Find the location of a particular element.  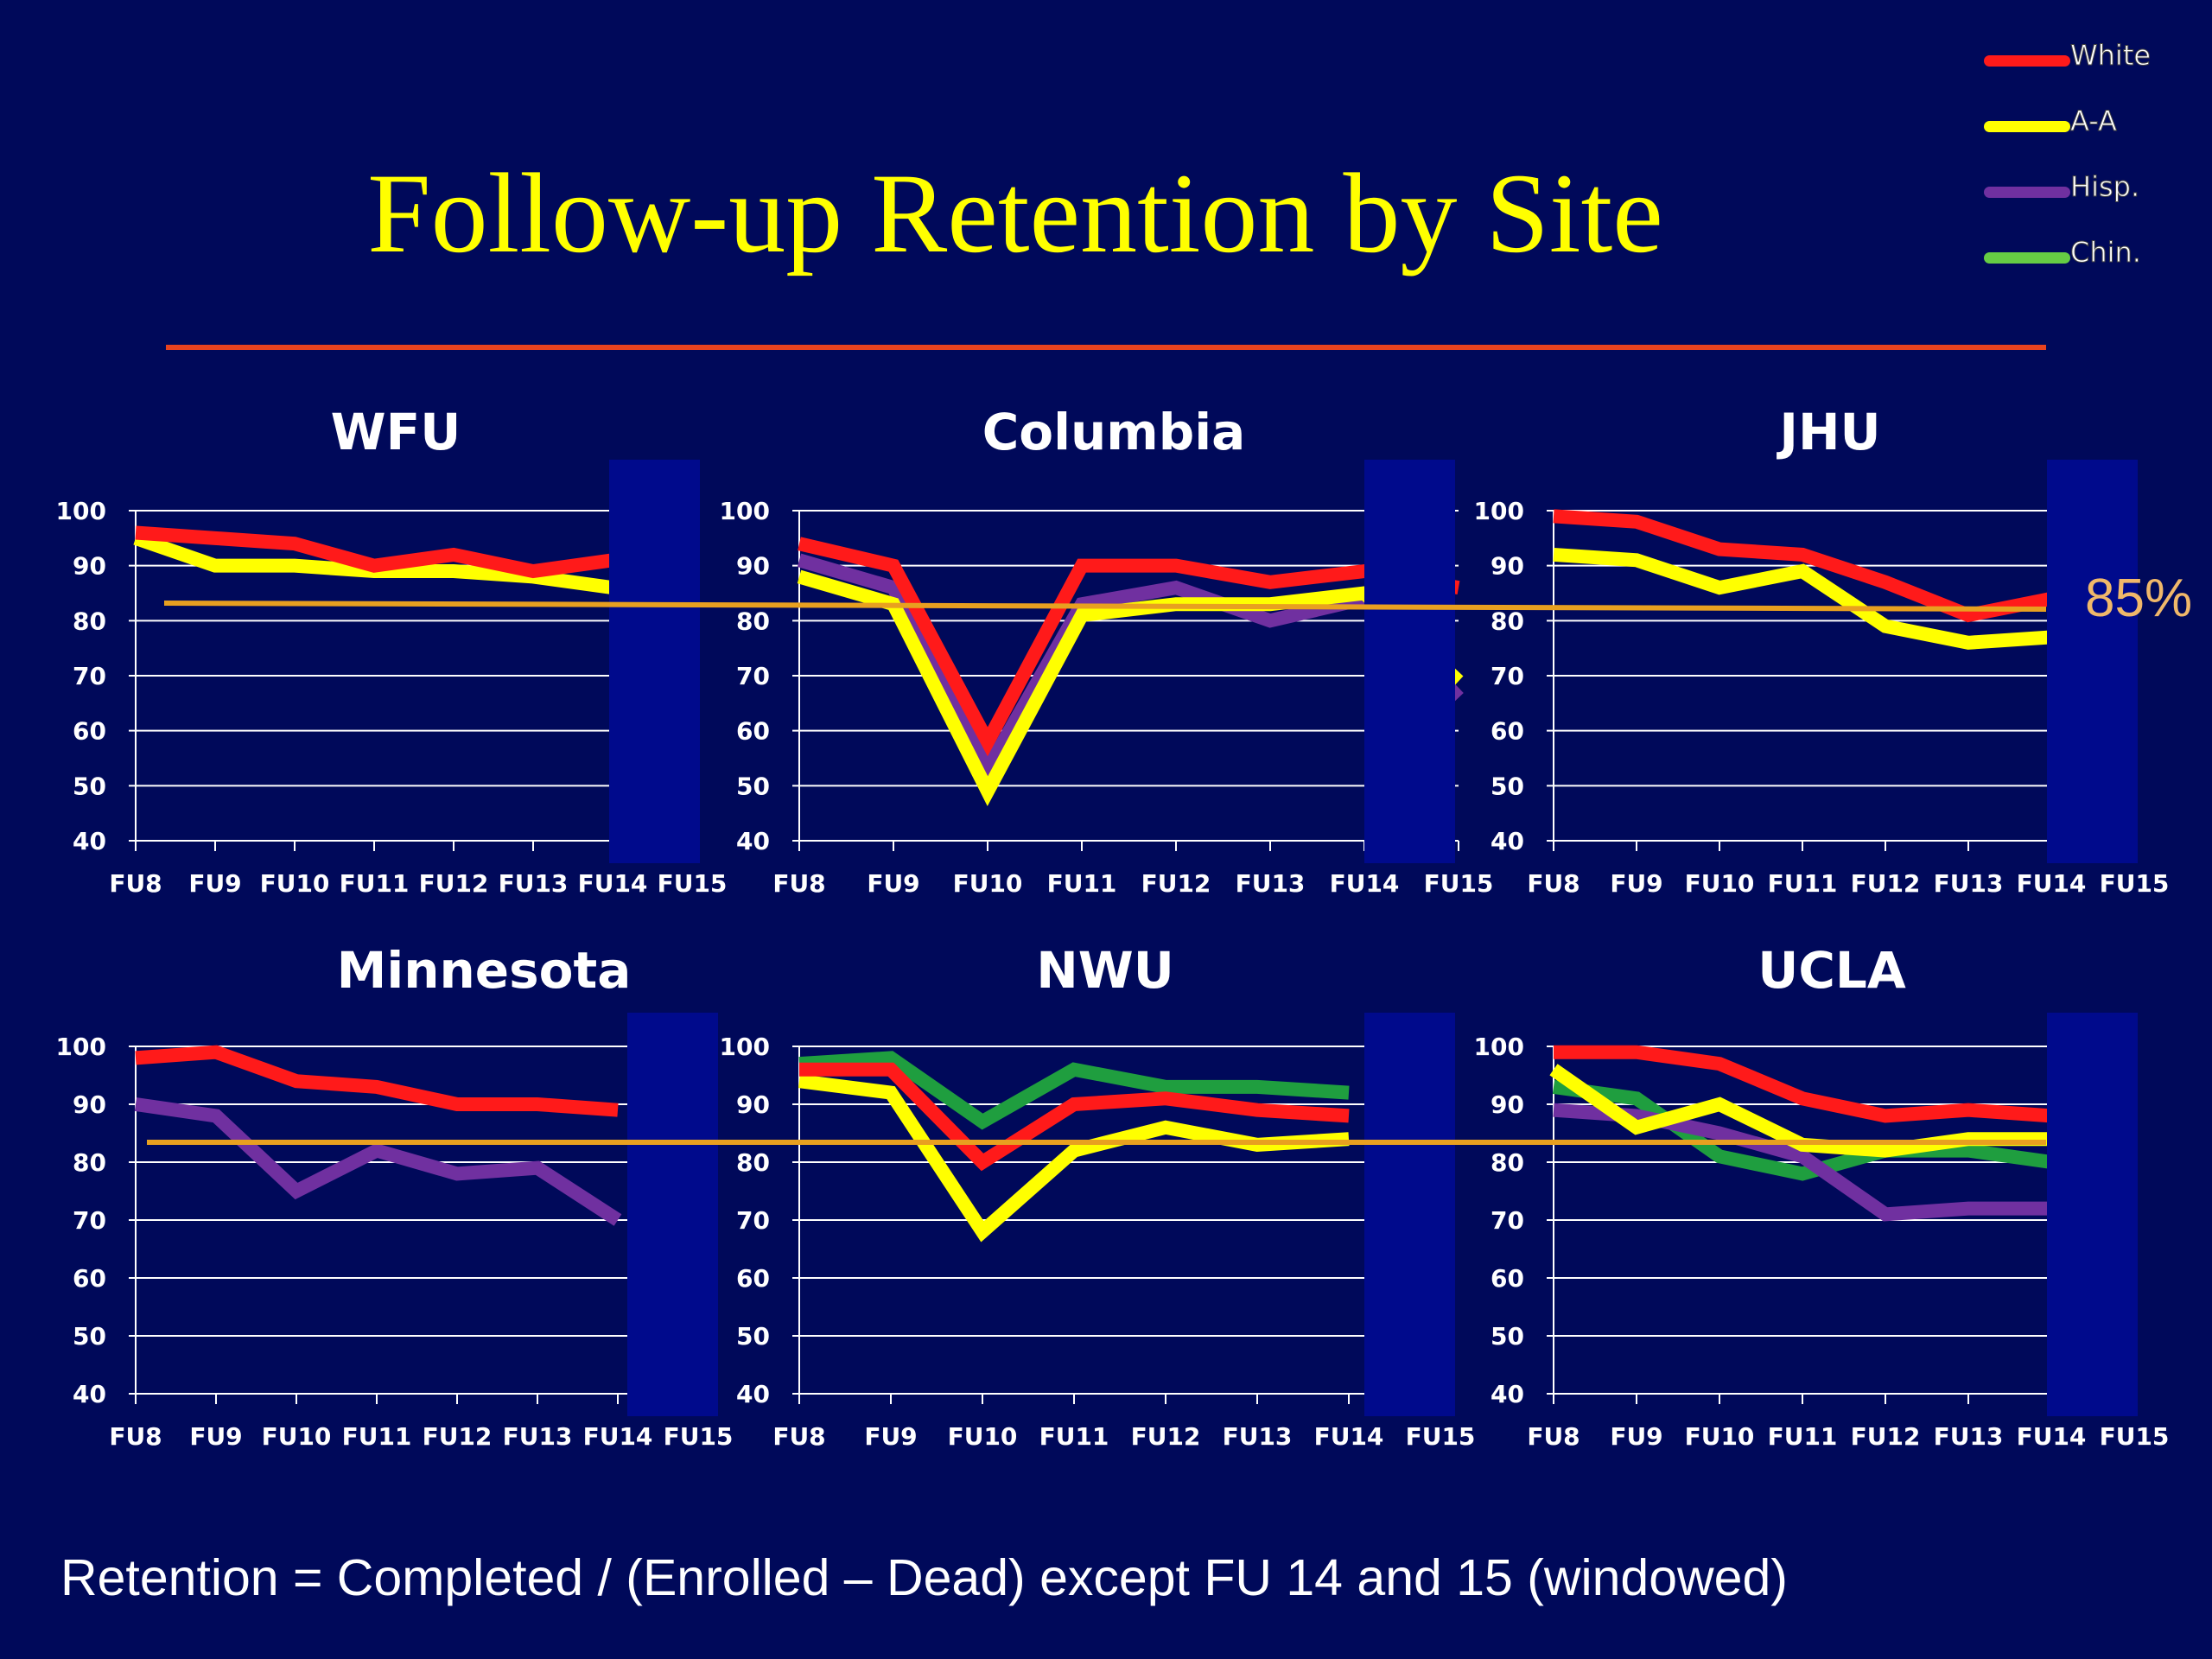

slide-title: Follow-up Retention by Site is located at coordinates (1015, 212).